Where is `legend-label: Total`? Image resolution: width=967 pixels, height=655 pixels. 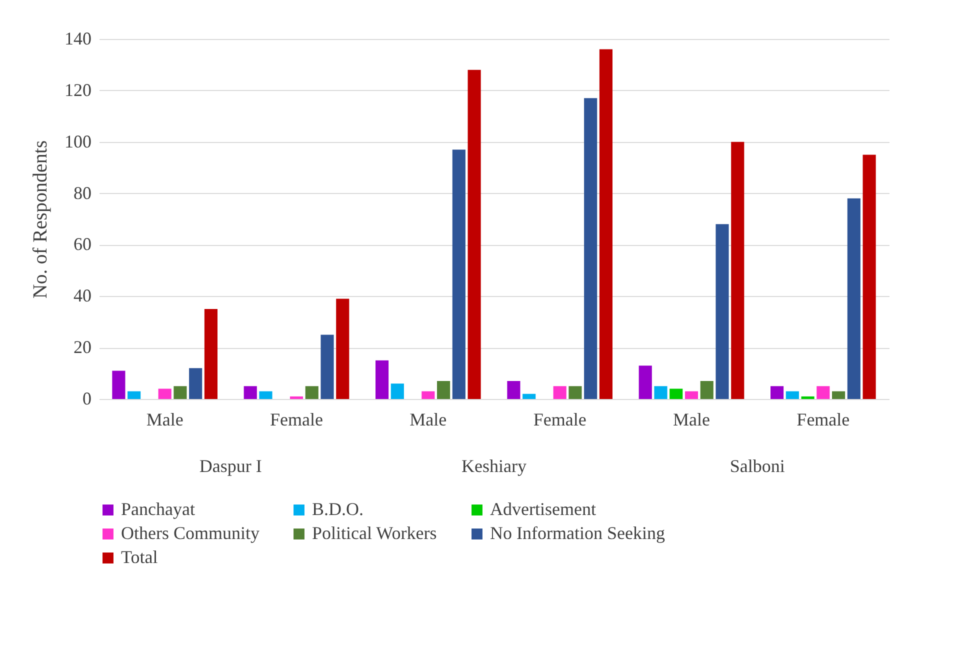 legend-label: Total is located at coordinates (139, 557).